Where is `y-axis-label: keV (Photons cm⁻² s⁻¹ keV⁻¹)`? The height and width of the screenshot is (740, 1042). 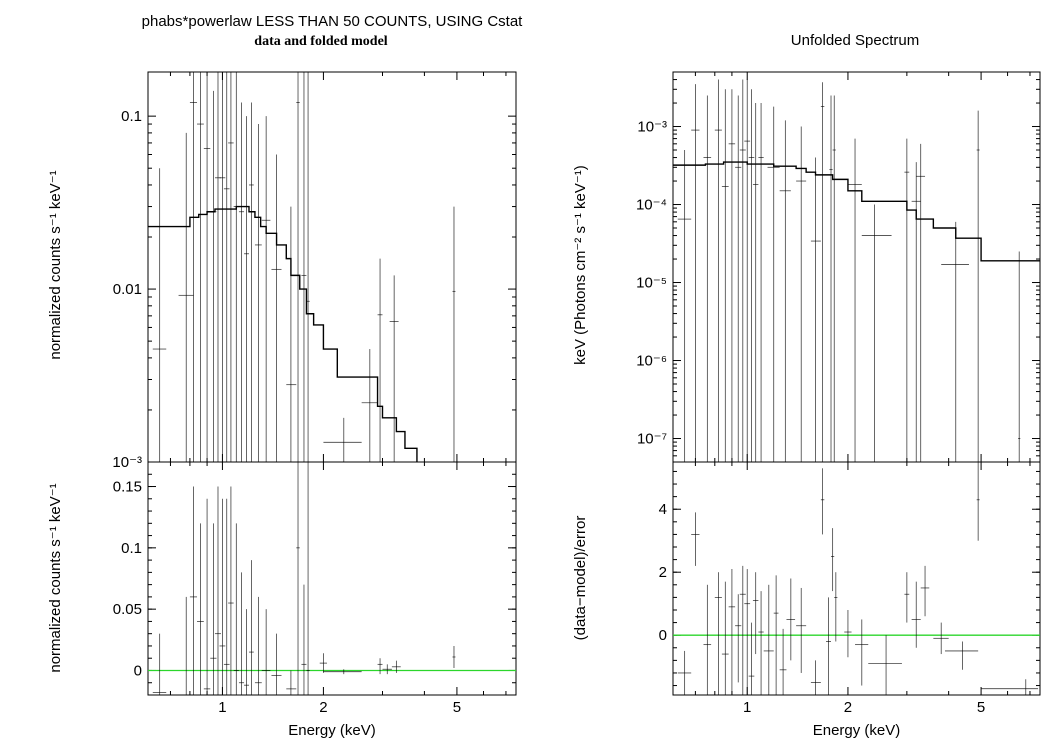
y-axis-label: keV (Photons cm⁻² s⁻¹ keV⁻¹) is located at coordinates (580, 265).